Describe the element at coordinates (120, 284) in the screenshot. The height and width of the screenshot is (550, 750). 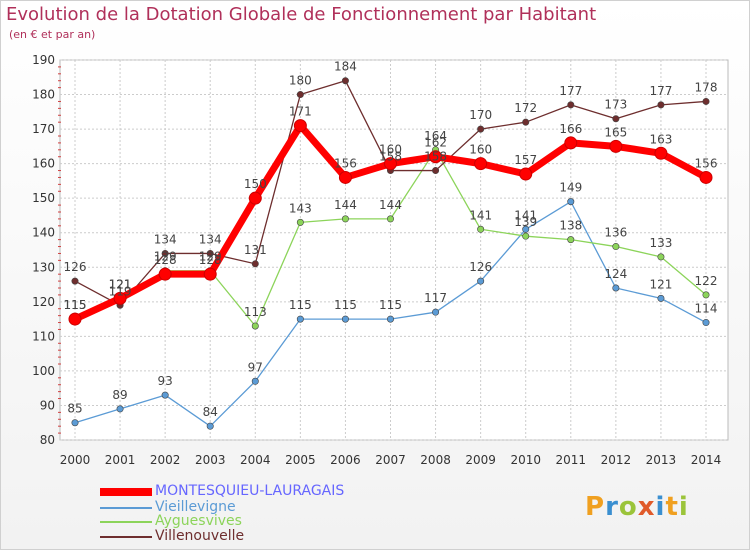
I see `data-label-montesquieu-lauragais: 121` at that location.